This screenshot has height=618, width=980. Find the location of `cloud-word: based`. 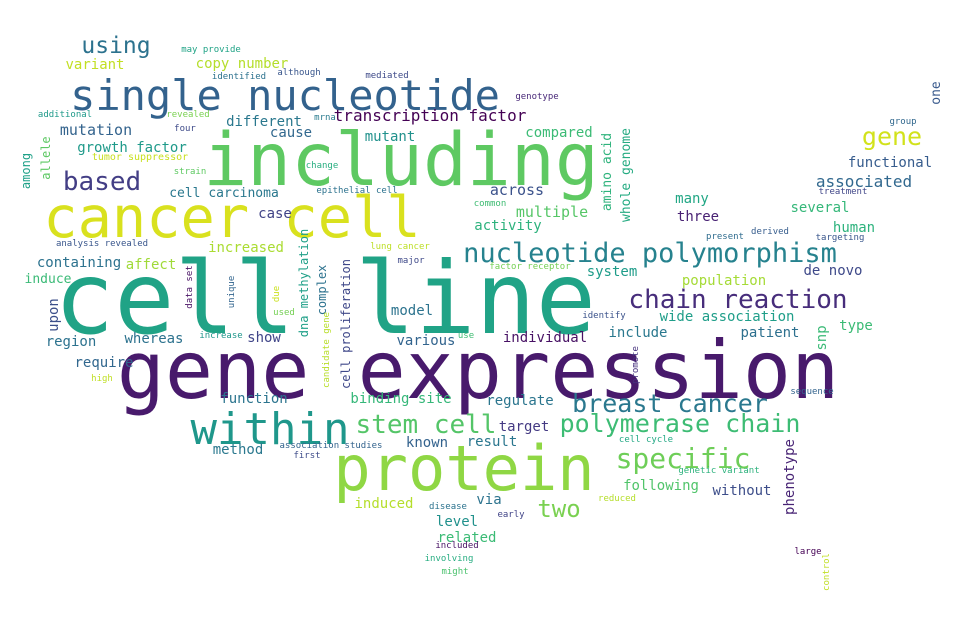

cloud-word: based is located at coordinates (102, 182).